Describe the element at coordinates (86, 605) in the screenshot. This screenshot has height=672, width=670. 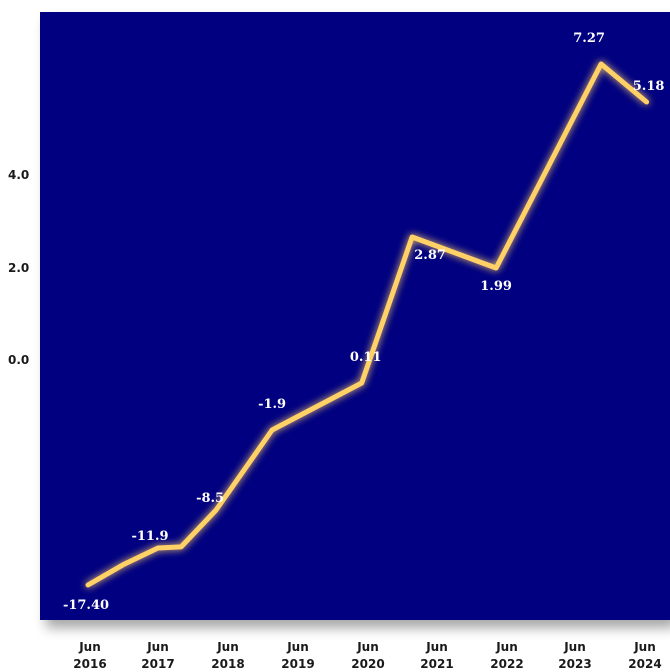
I see `data-label: -17.40` at that location.